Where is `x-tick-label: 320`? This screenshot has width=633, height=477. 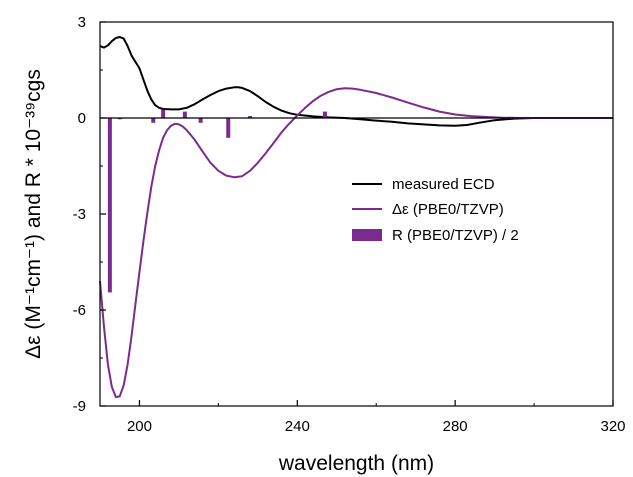
x-tick-label: 320 is located at coordinates (612, 426).